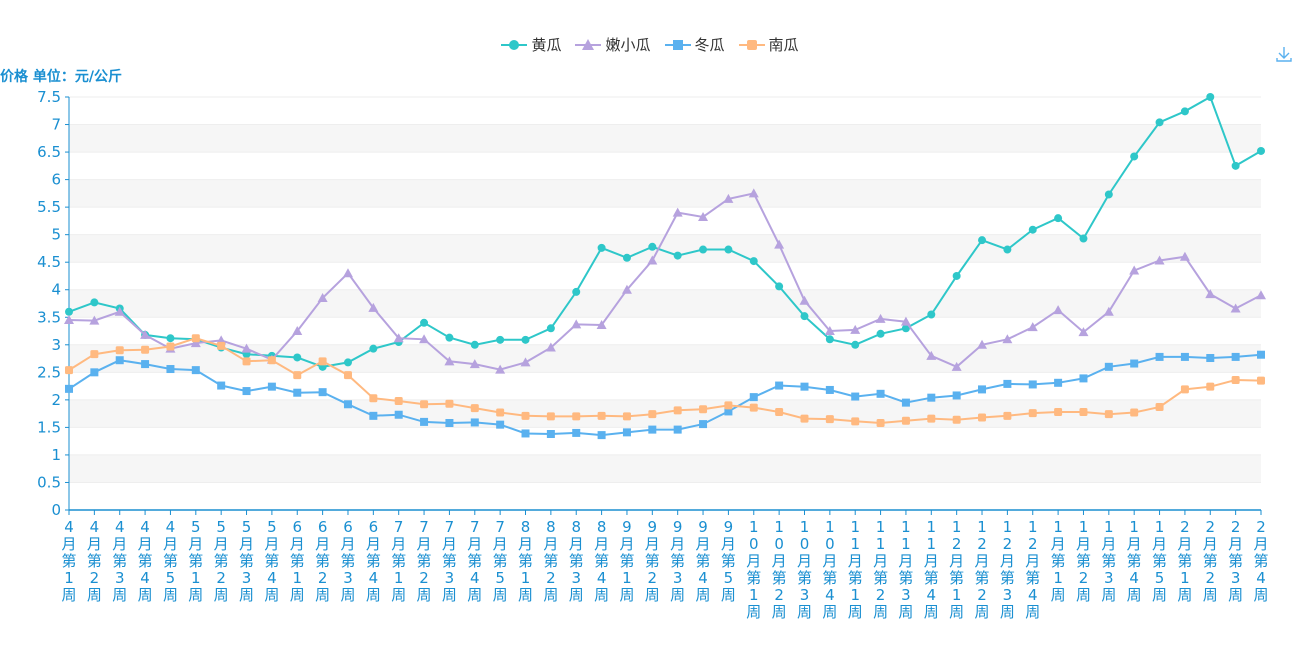  Describe the element at coordinates (531, 44) in the screenshot. I see `legend-item-huanggua: 黄瓜` at that location.